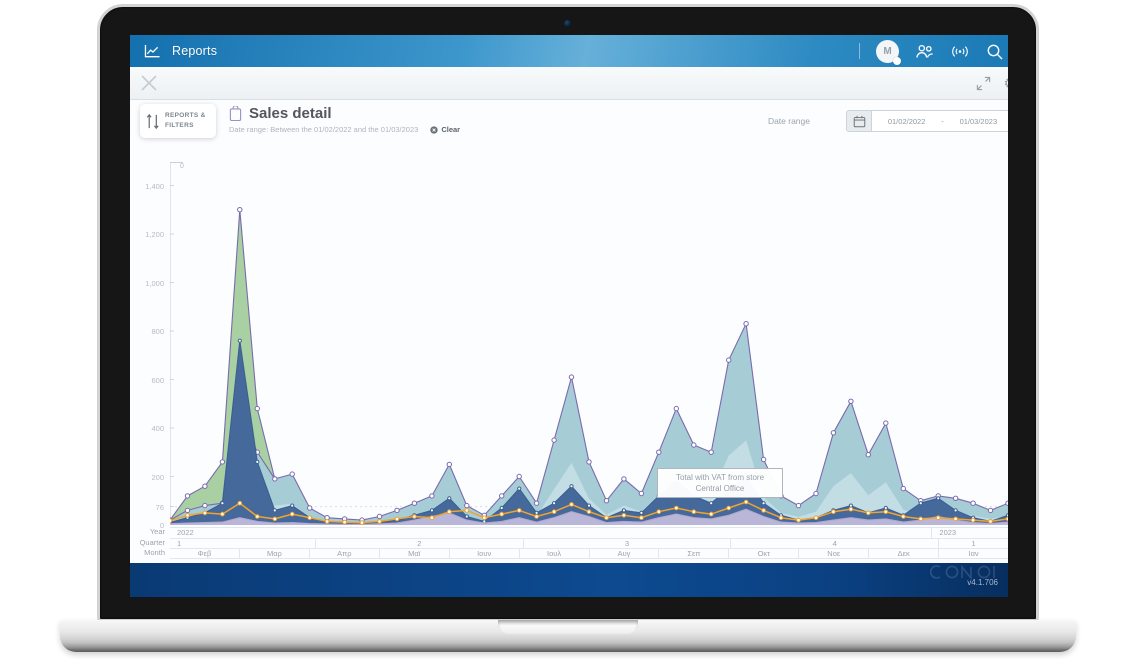 The image size is (1136, 659). What do you see at coordinates (154, 356) in the screenshot?
I see `y-axis-labels: 1,400 1,200 1,000 800 600 400 200 76 0` at bounding box center [154, 356].